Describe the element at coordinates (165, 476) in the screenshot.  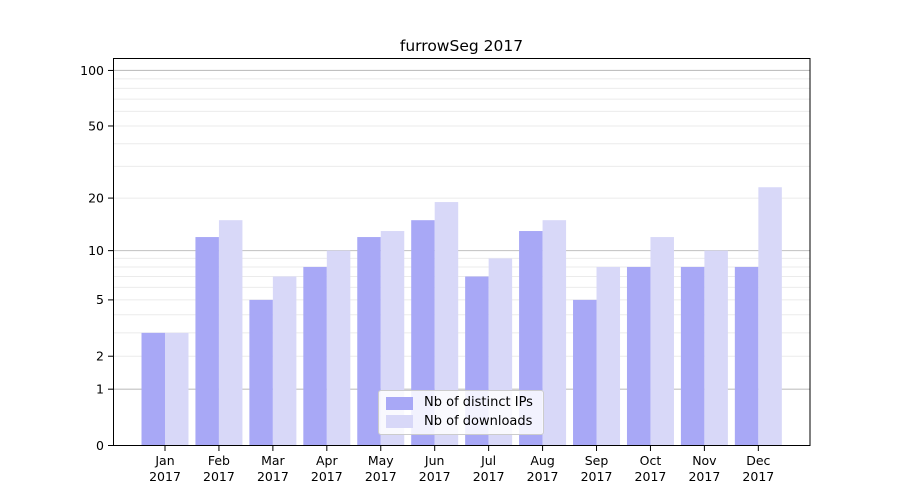
I see `x-tick-label-year-jan: 2017` at that location.